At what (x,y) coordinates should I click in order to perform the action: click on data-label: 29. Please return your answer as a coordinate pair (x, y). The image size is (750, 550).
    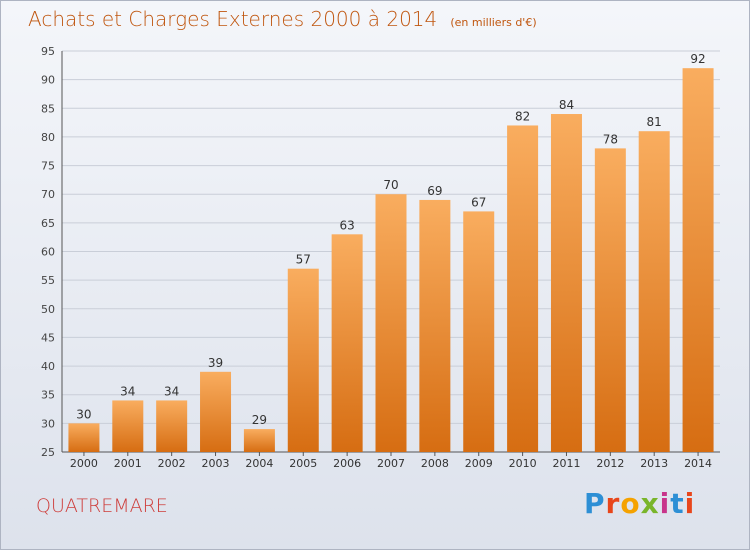
    Looking at the image, I should click on (259, 420).